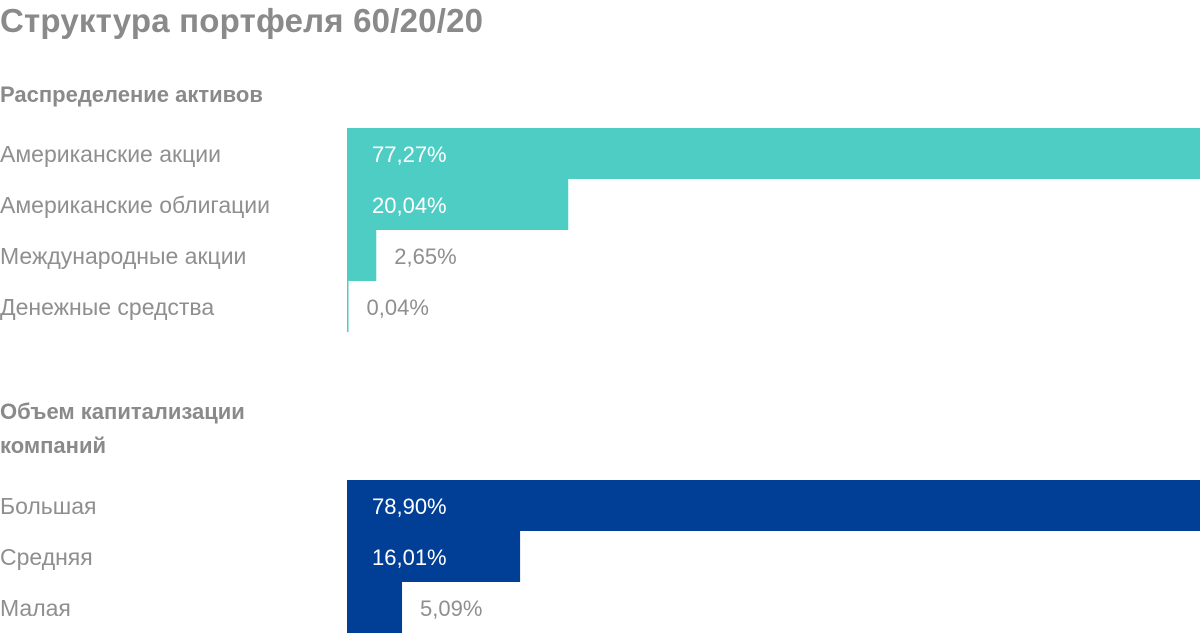 This screenshot has width=1200, height=634. What do you see at coordinates (123, 256) in the screenshot?
I see `assets-category-label-2: Международные акции` at bounding box center [123, 256].